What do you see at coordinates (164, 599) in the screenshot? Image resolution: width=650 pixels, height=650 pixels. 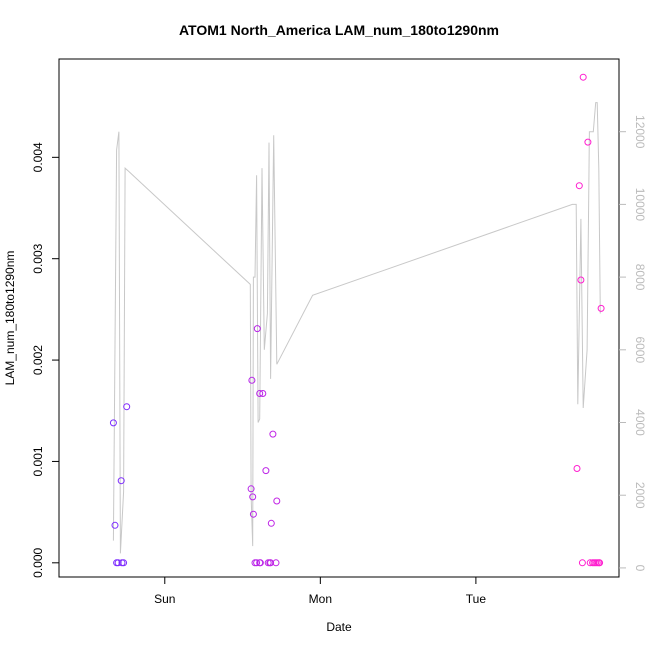 I see `x-tick-label-0: Sun` at bounding box center [164, 599].